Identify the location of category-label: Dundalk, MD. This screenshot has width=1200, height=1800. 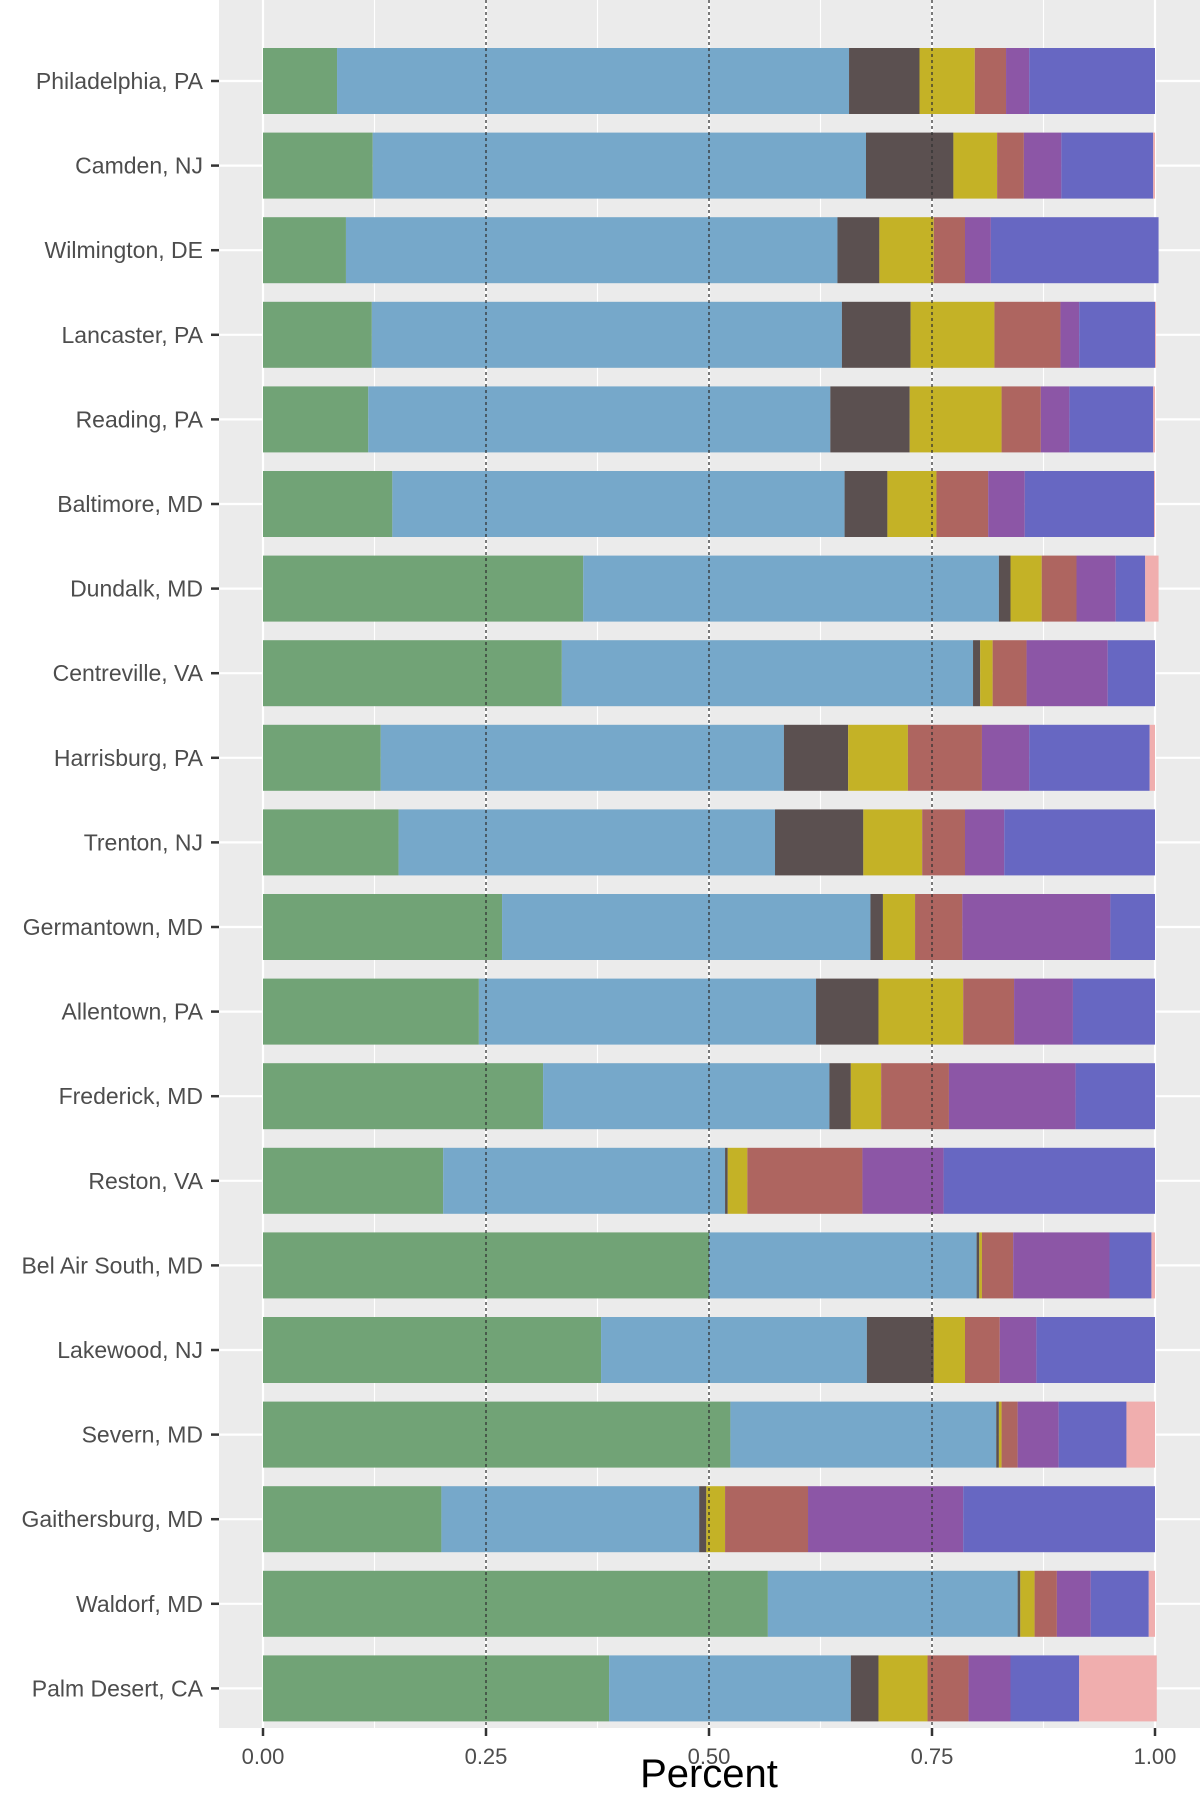
(136, 589).